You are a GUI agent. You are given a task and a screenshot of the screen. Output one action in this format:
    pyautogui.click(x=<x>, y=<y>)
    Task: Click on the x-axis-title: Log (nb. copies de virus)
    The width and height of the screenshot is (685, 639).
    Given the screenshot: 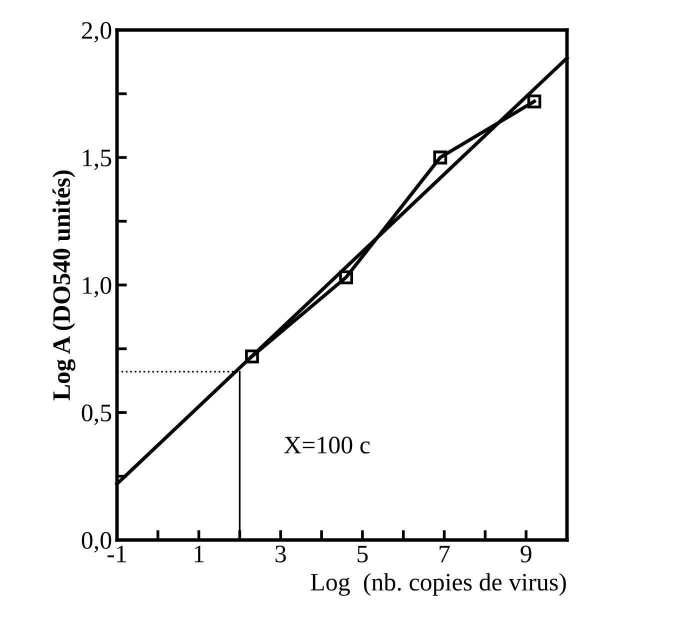 What is the action you would take?
    pyautogui.click(x=438, y=584)
    